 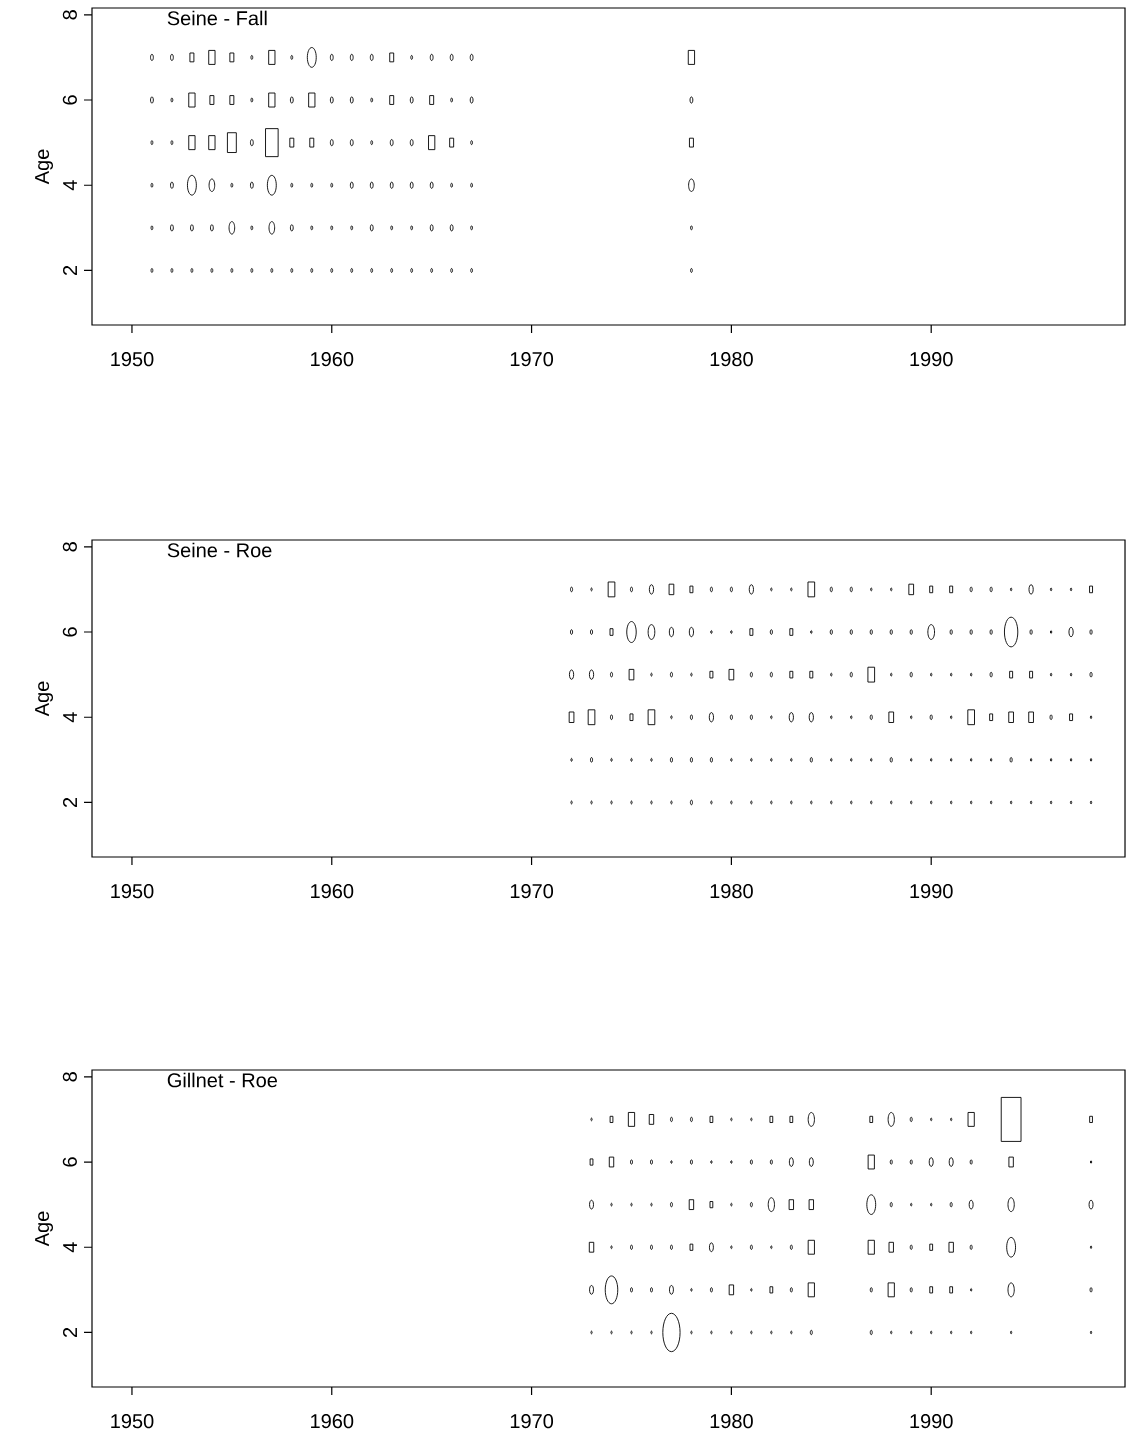 I want to click on chart-title: Seine - Roe, so click(x=219, y=550).